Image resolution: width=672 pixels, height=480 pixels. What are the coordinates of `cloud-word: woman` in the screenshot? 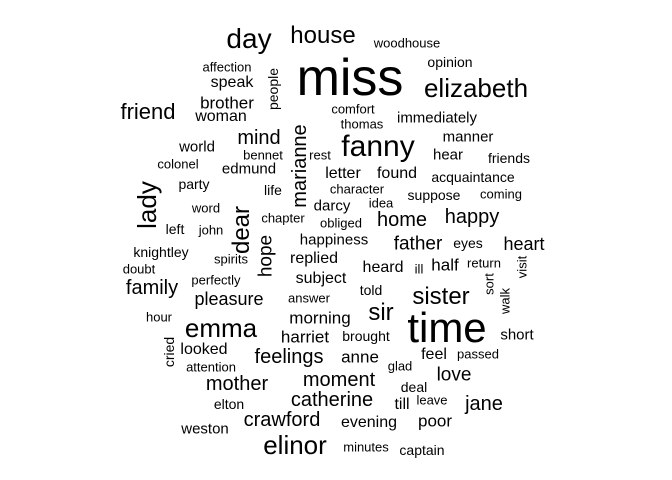 It's located at (221, 116).